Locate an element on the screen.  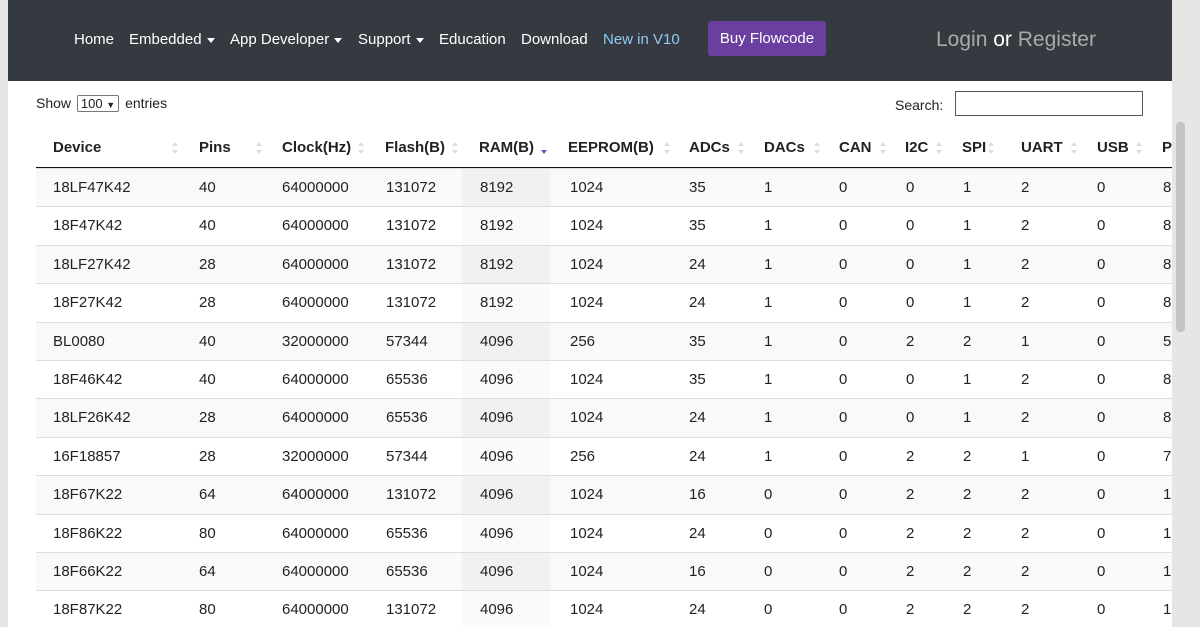
column-header: I2C is located at coordinates (917, 147).